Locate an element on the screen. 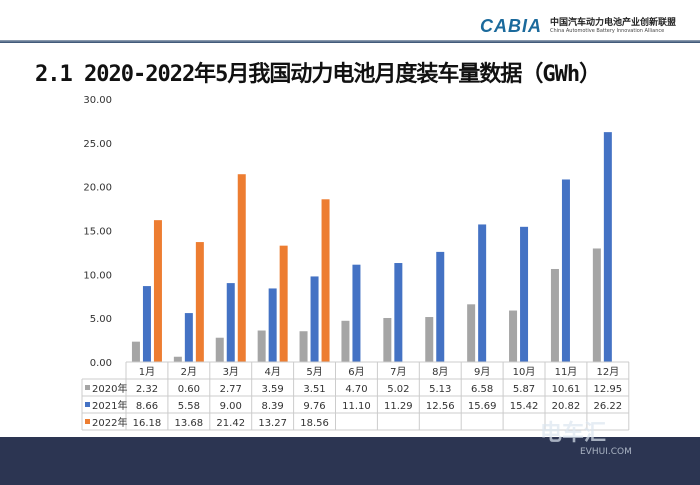  table-cell: 0.60 is located at coordinates (189, 389).